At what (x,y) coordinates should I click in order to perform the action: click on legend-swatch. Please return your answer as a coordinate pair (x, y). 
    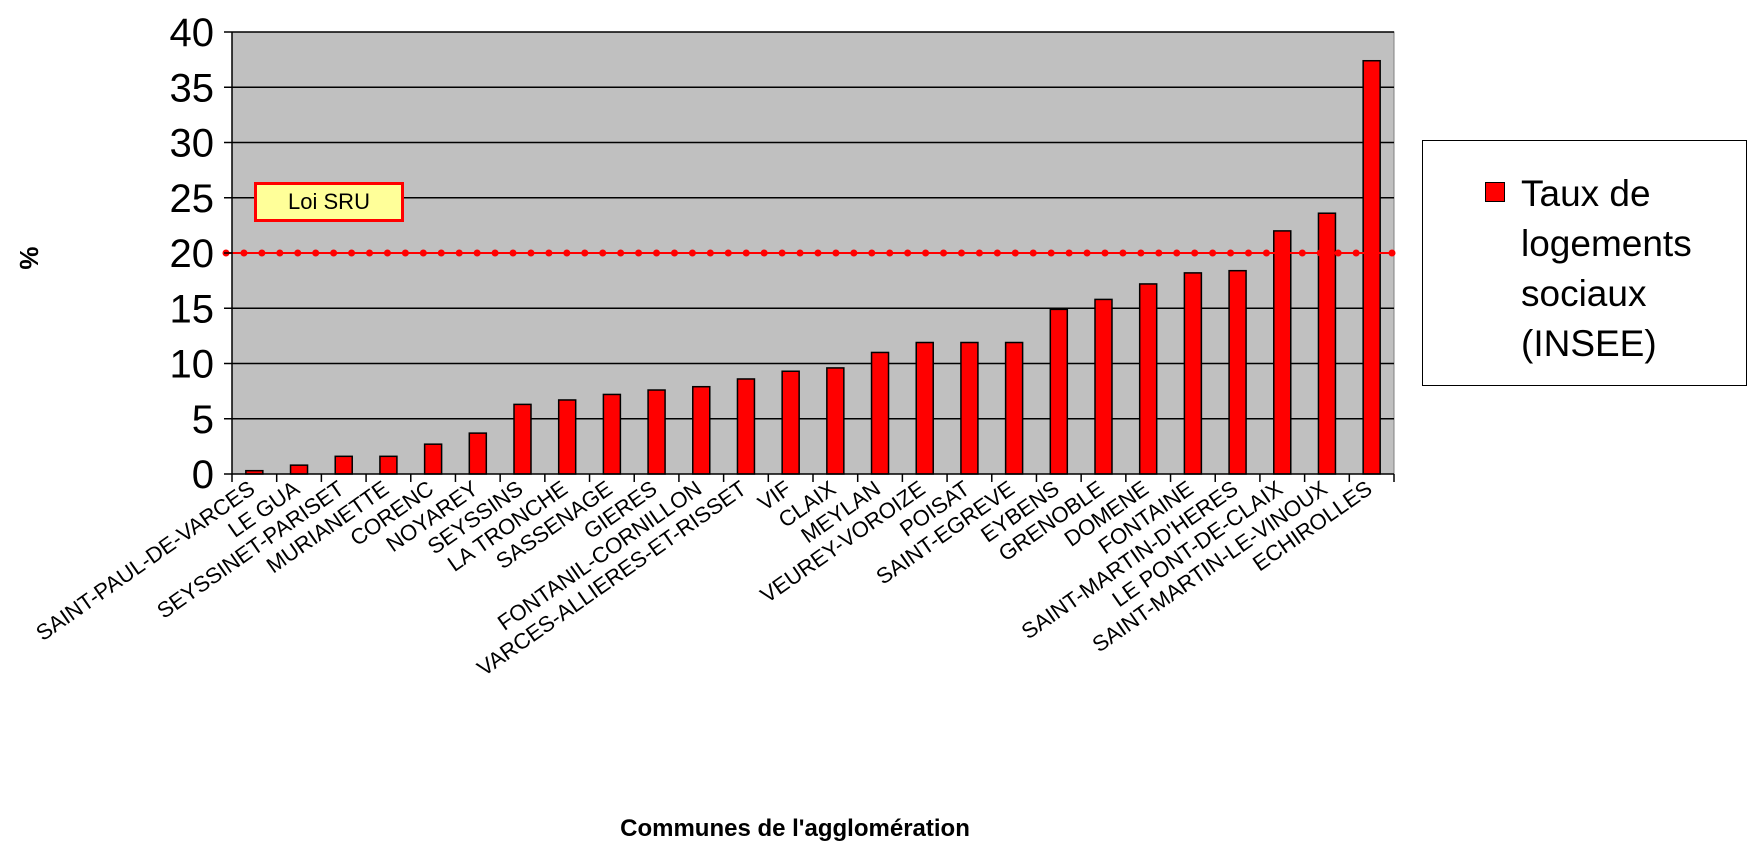
    Looking at the image, I should click on (1495, 192).